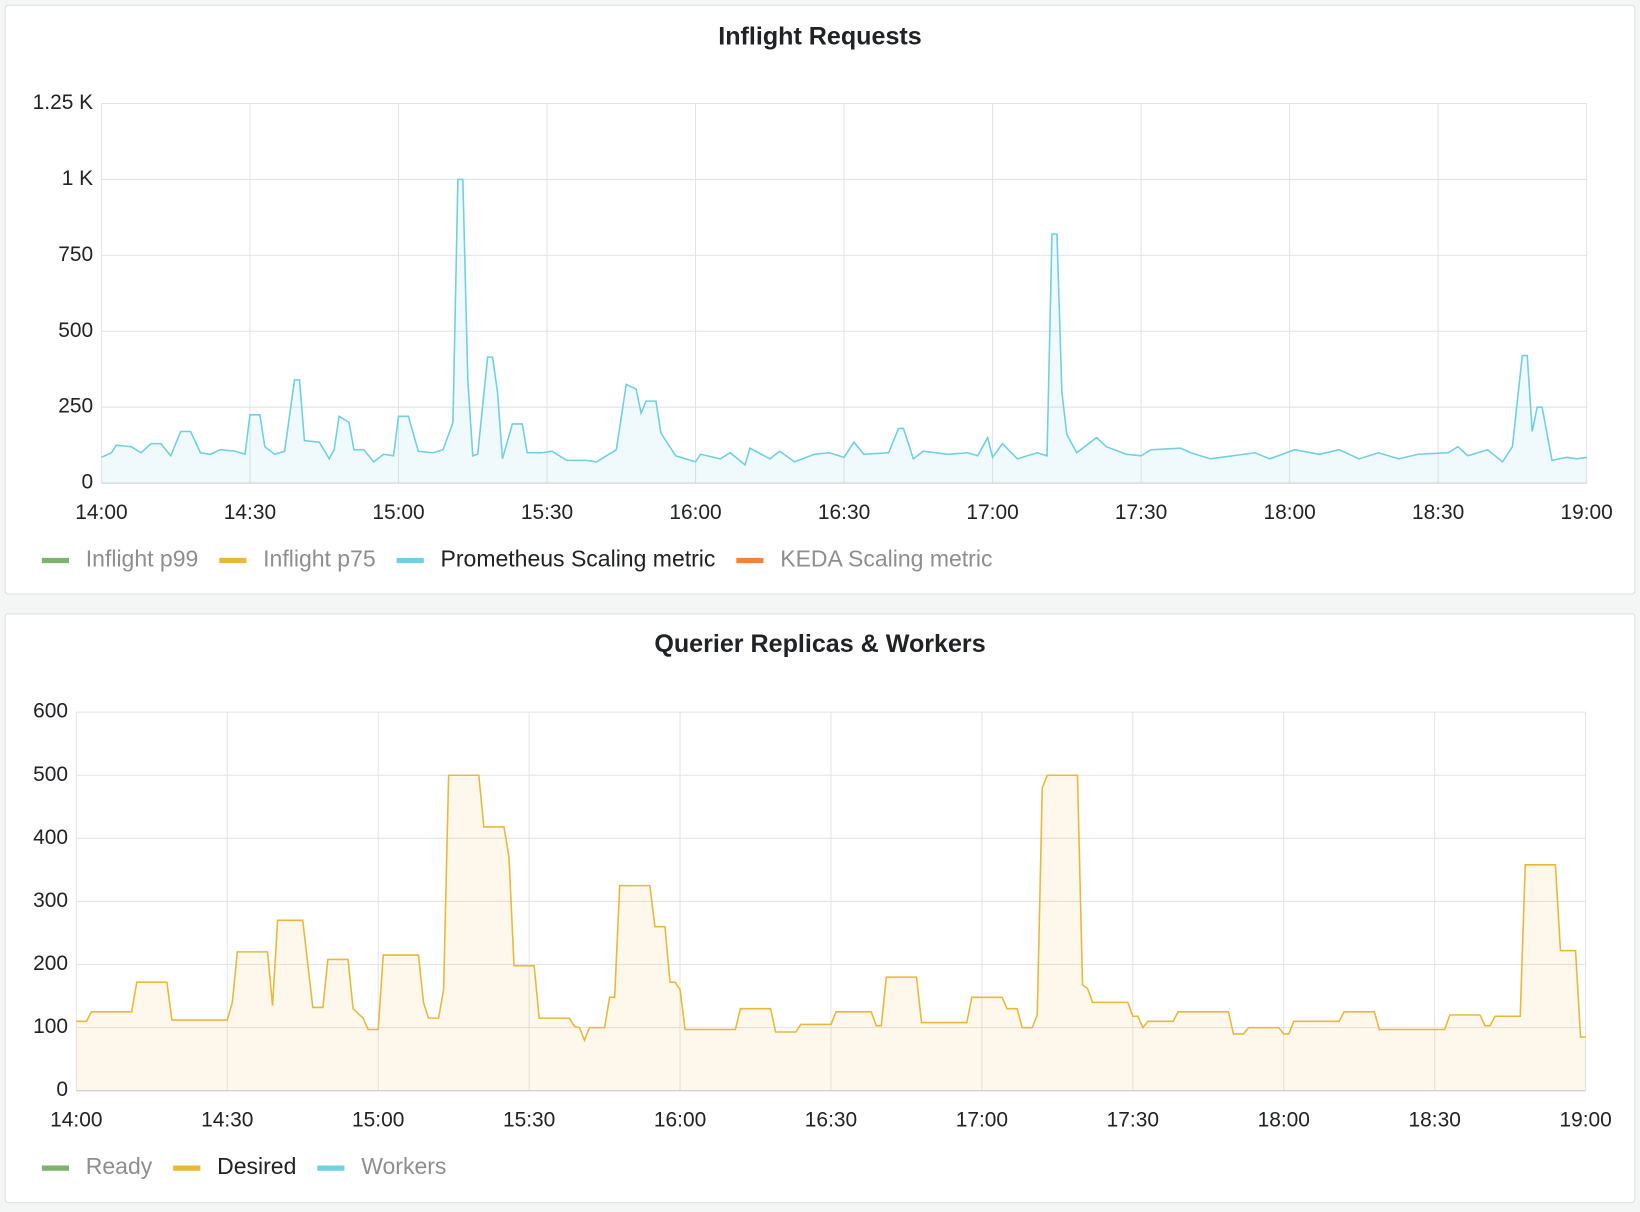 This screenshot has width=1640, height=1212. I want to click on panel-title: Querier Replicas & Workers, so click(819, 644).